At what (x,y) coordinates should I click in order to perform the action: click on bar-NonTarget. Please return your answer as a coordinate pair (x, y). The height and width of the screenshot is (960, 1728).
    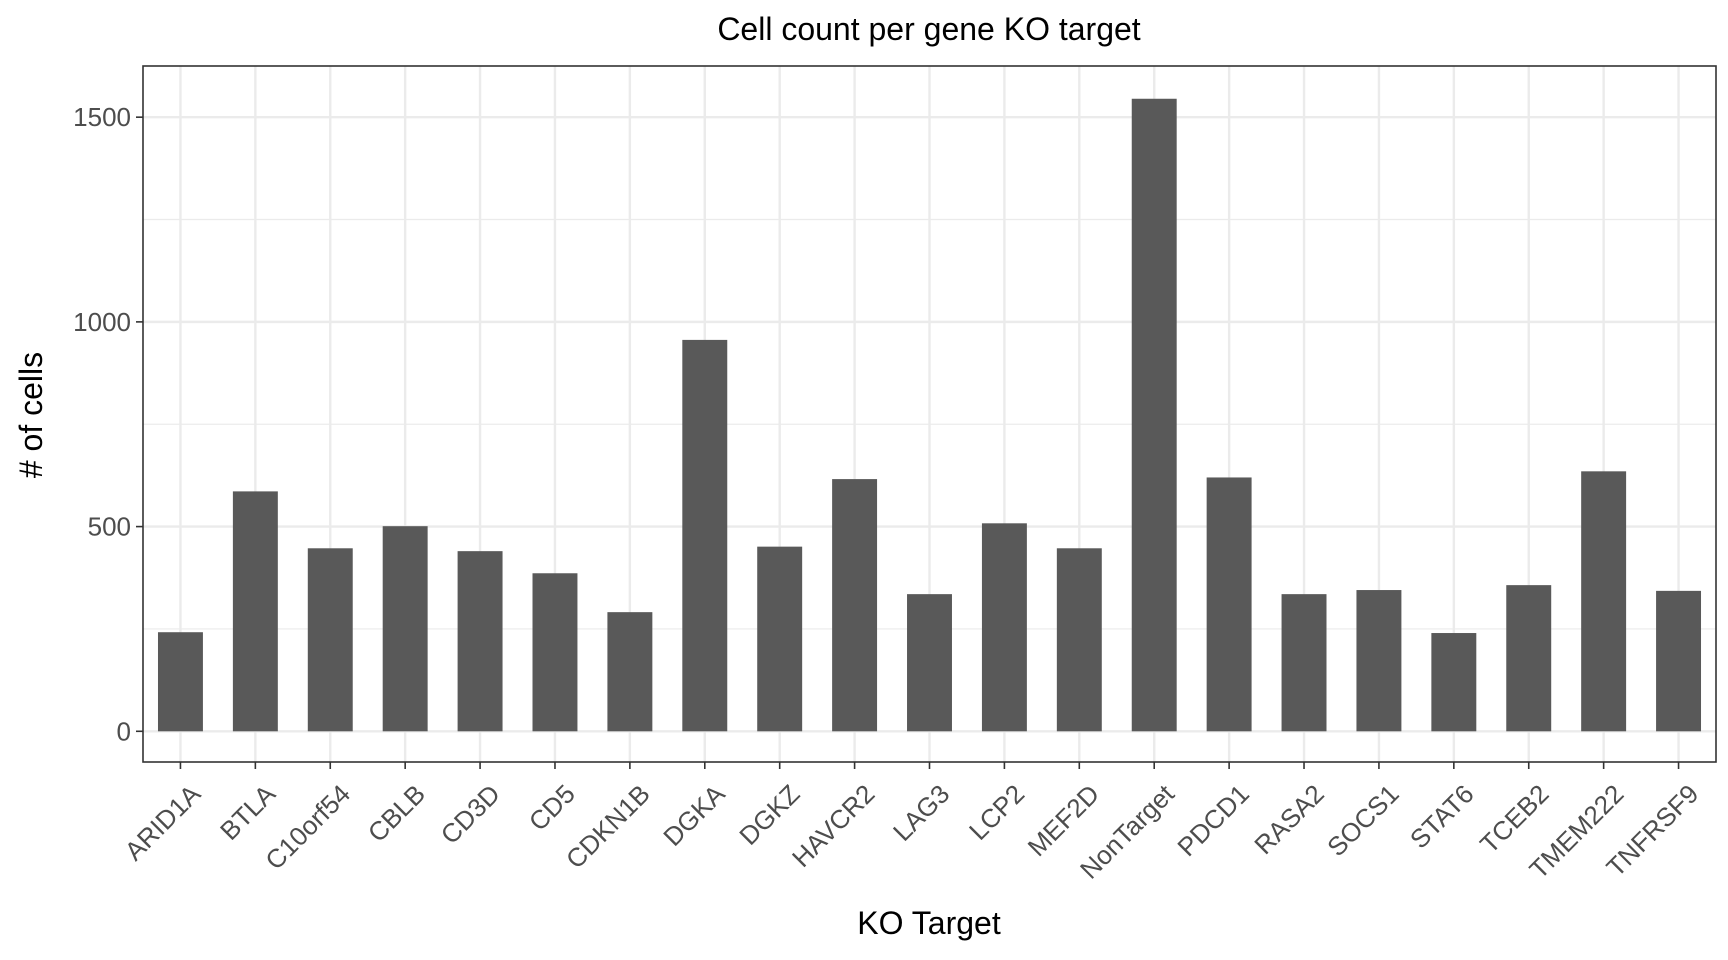
    Looking at the image, I should click on (1154, 415).